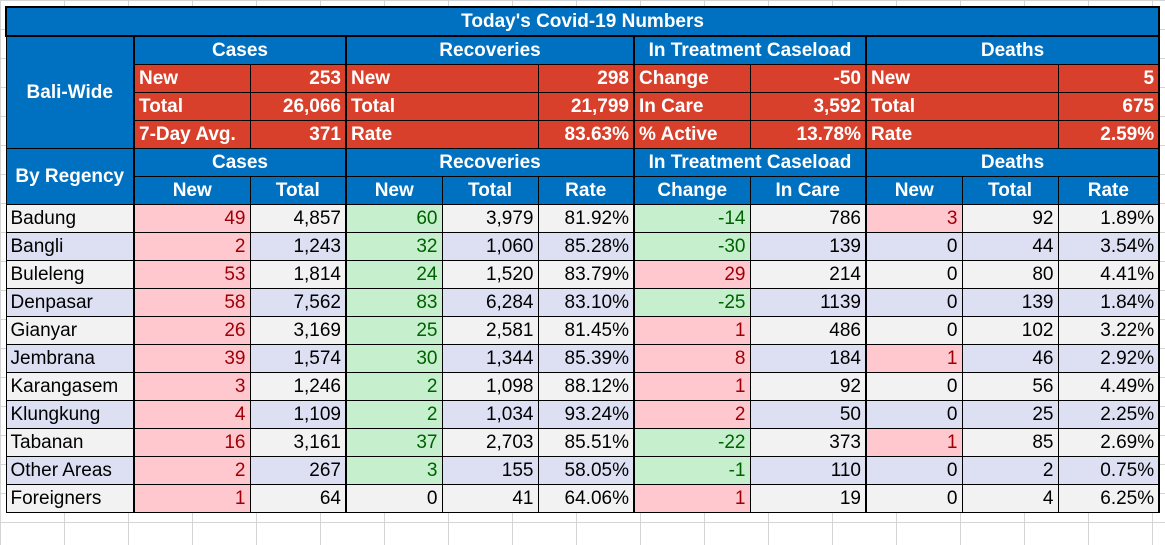 The width and height of the screenshot is (1165, 545). I want to click on regency-value: 267, so click(298, 470).